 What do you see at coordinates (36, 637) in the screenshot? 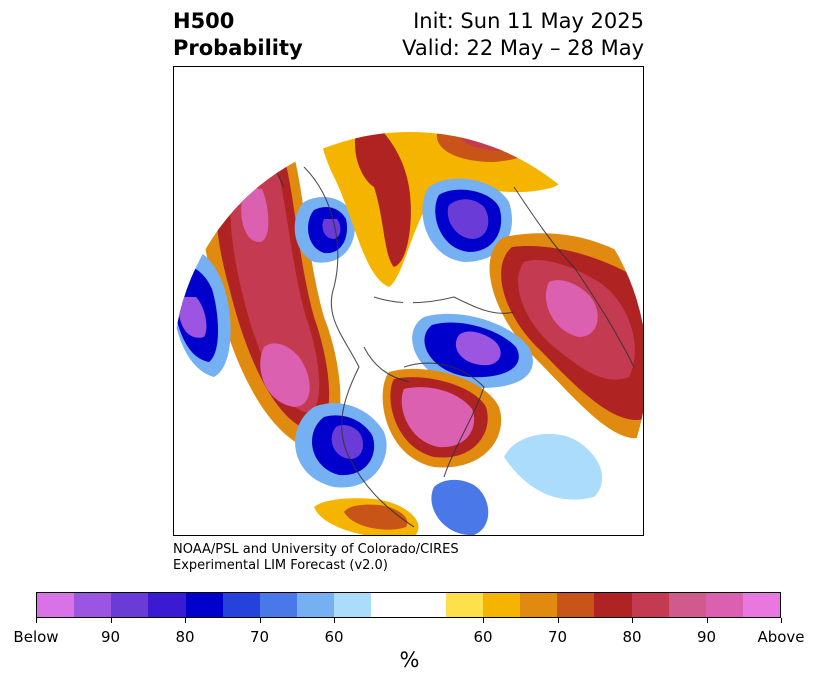
I see `colorbar-tick-label: Below` at bounding box center [36, 637].